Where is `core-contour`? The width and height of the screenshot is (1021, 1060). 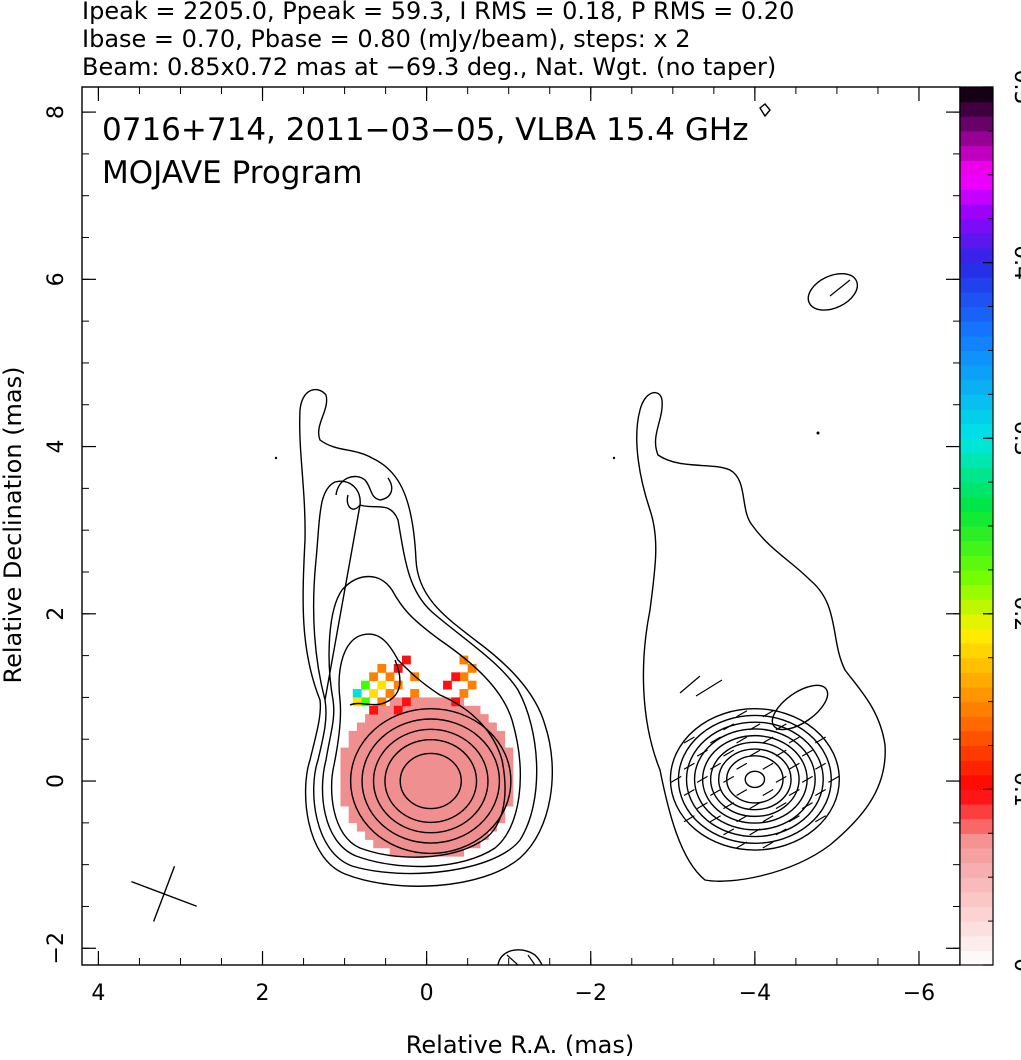
core-contour is located at coordinates (431, 781).